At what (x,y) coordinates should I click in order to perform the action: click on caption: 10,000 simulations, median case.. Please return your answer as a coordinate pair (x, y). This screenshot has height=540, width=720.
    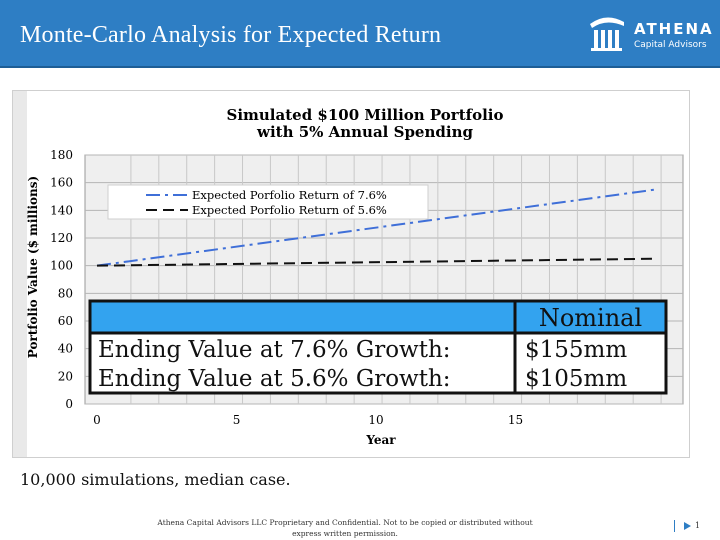
    Looking at the image, I should click on (155, 479).